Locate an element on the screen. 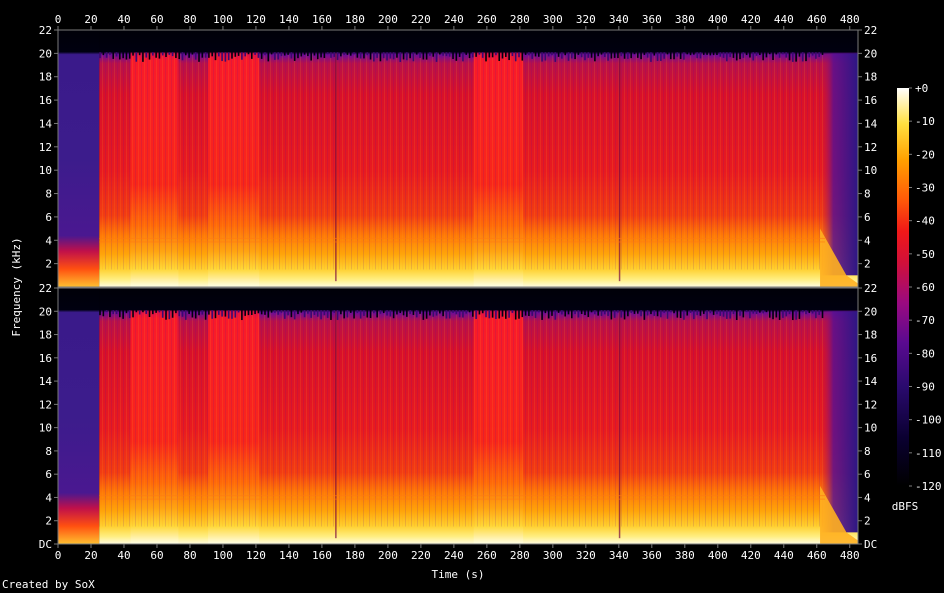  y-tick-label-right: 4 is located at coordinates (867, 240).